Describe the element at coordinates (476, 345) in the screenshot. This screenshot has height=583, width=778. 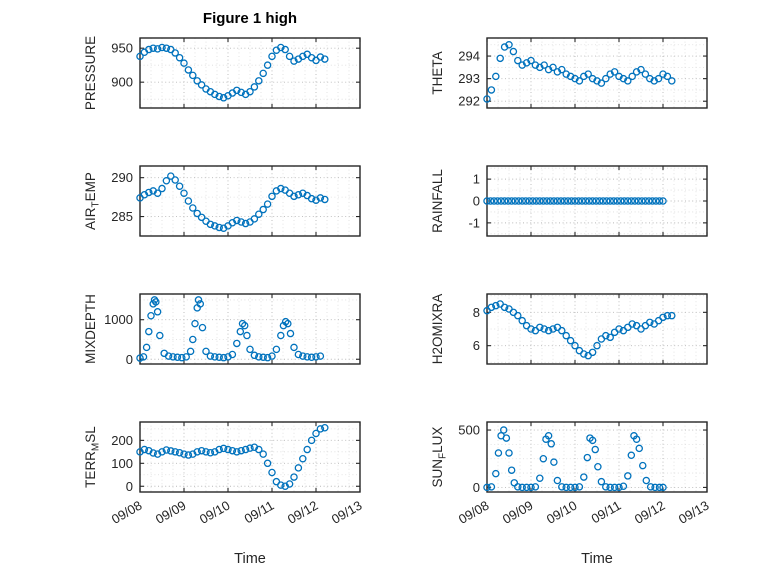
I see `y-tick-label: 6` at that location.